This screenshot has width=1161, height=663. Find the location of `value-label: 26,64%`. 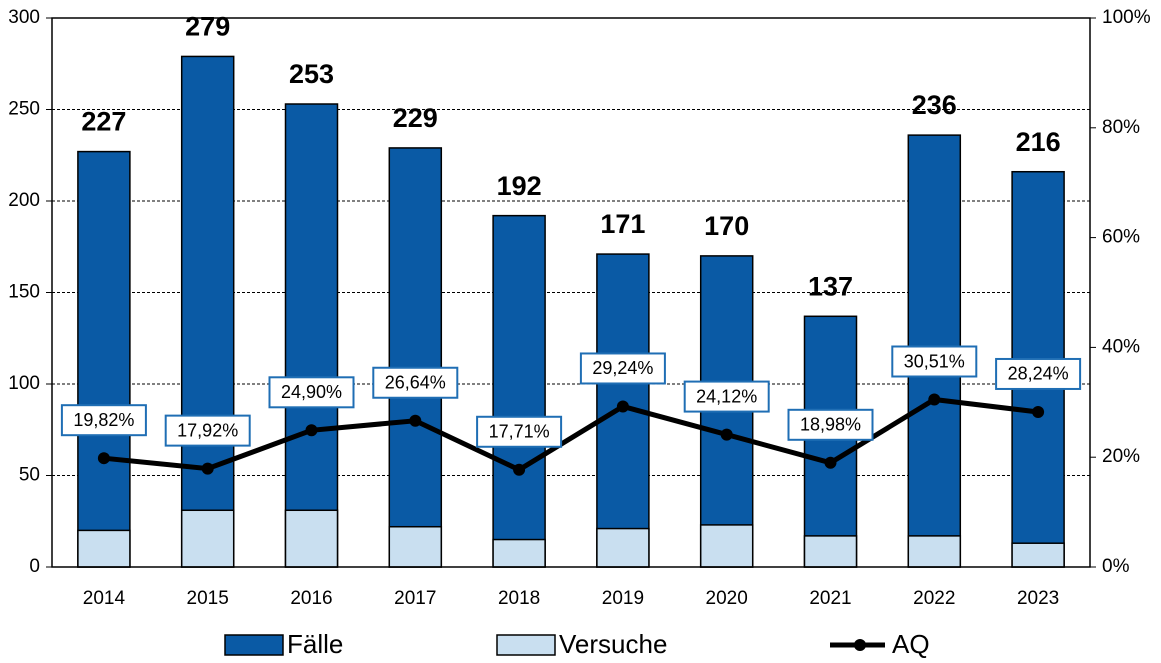

value-label: 26,64% is located at coordinates (415, 382).